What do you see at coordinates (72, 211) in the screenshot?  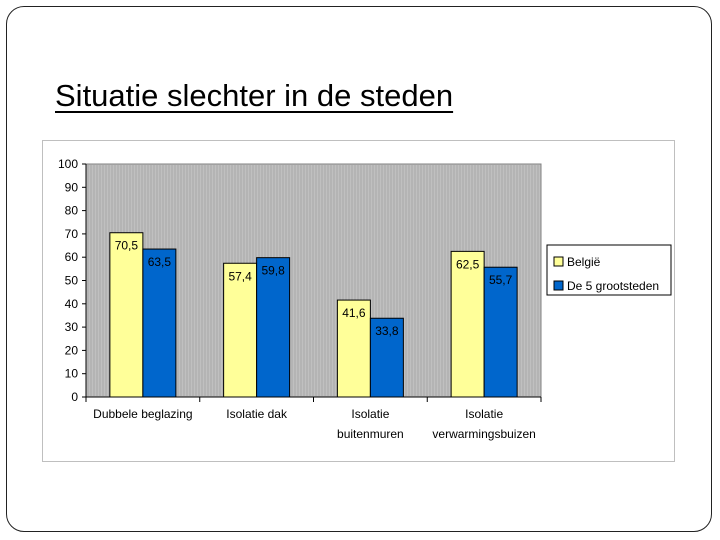 I see `y-tick-label: 80` at bounding box center [72, 211].